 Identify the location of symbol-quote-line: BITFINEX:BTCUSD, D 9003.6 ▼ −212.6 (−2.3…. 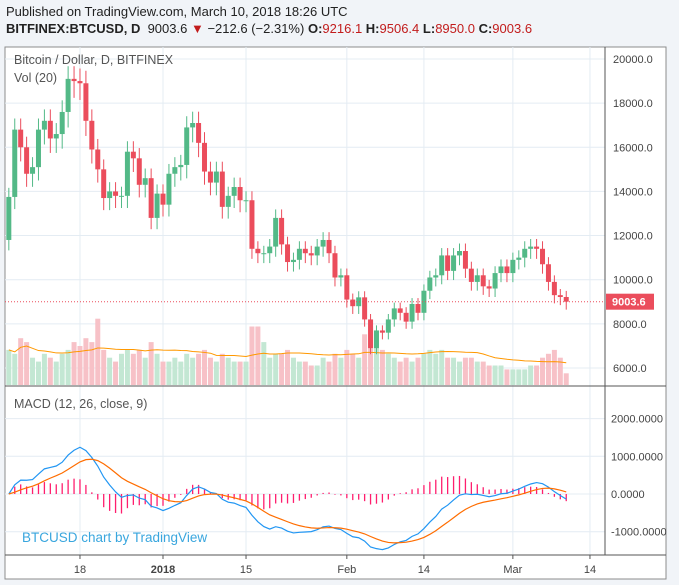
(269, 28).